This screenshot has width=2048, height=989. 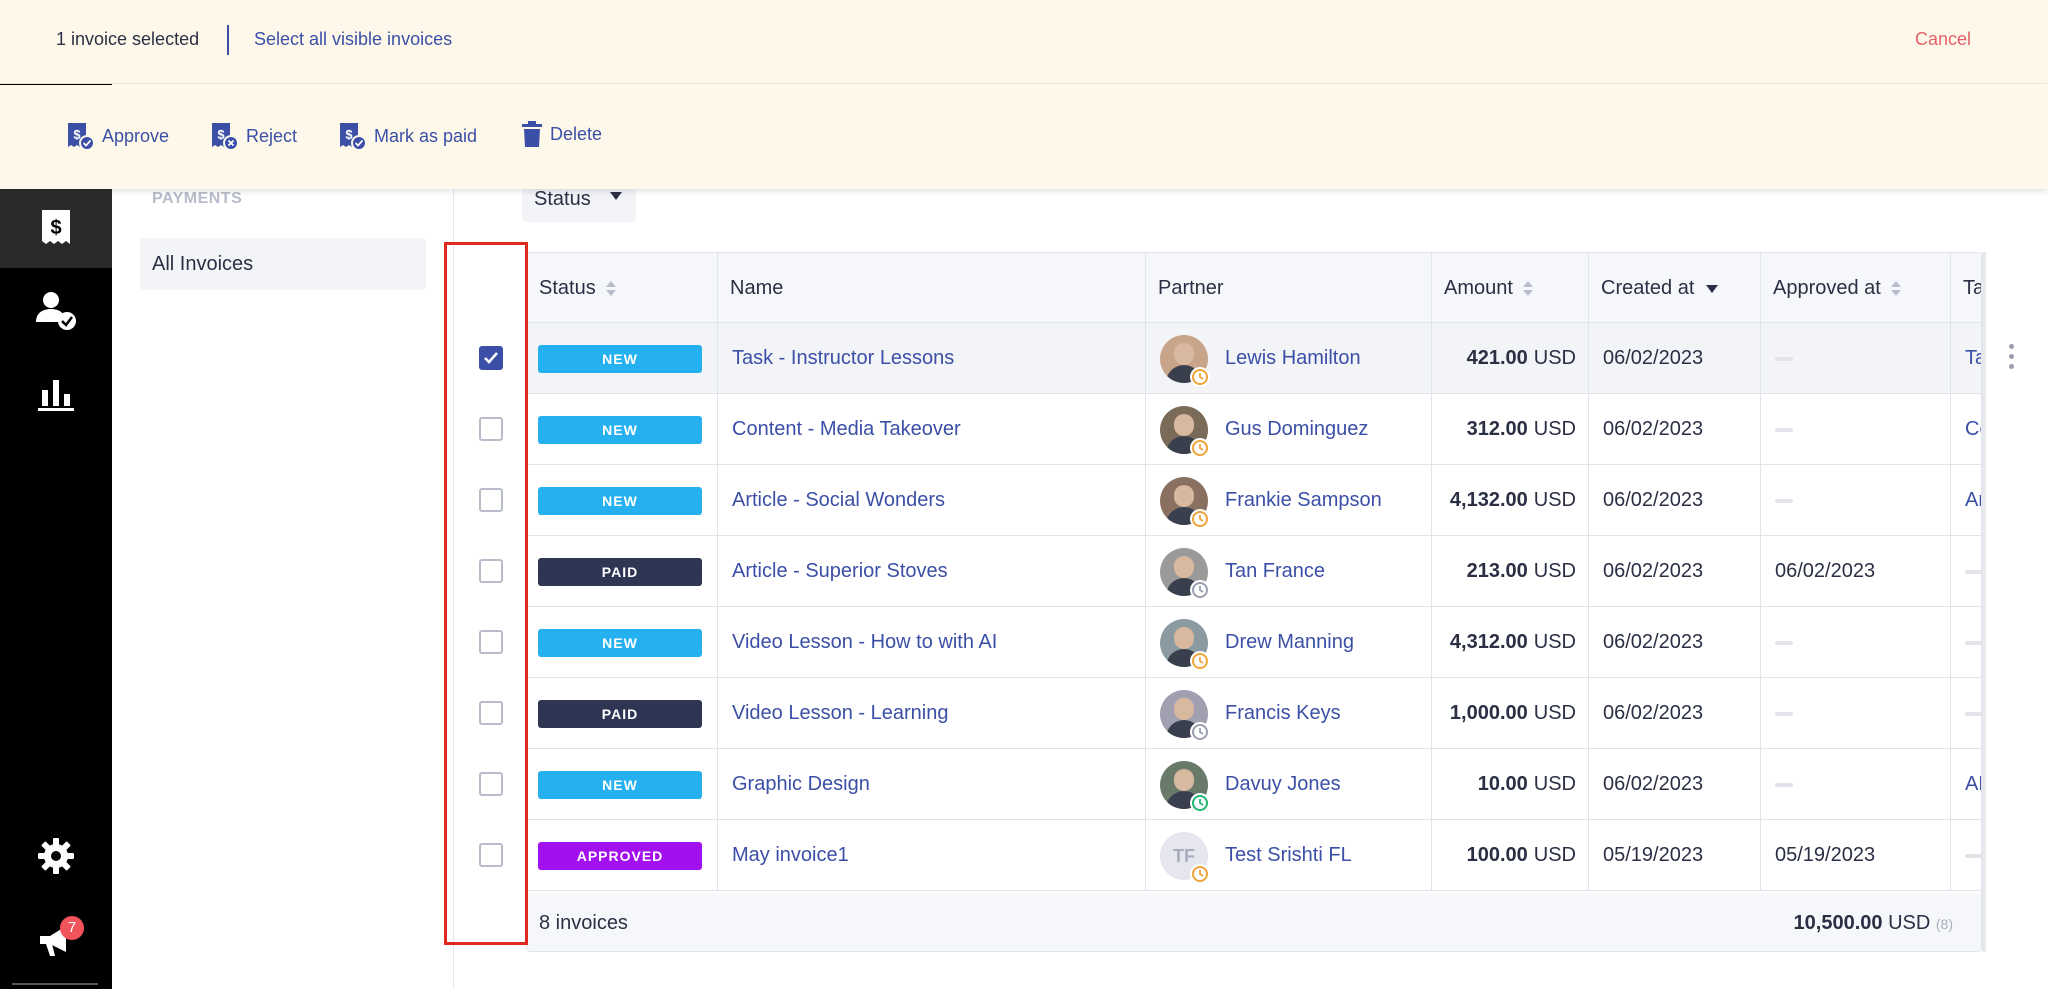 What do you see at coordinates (583, 923) in the screenshot?
I see `invoice-count: 8 invoices` at bounding box center [583, 923].